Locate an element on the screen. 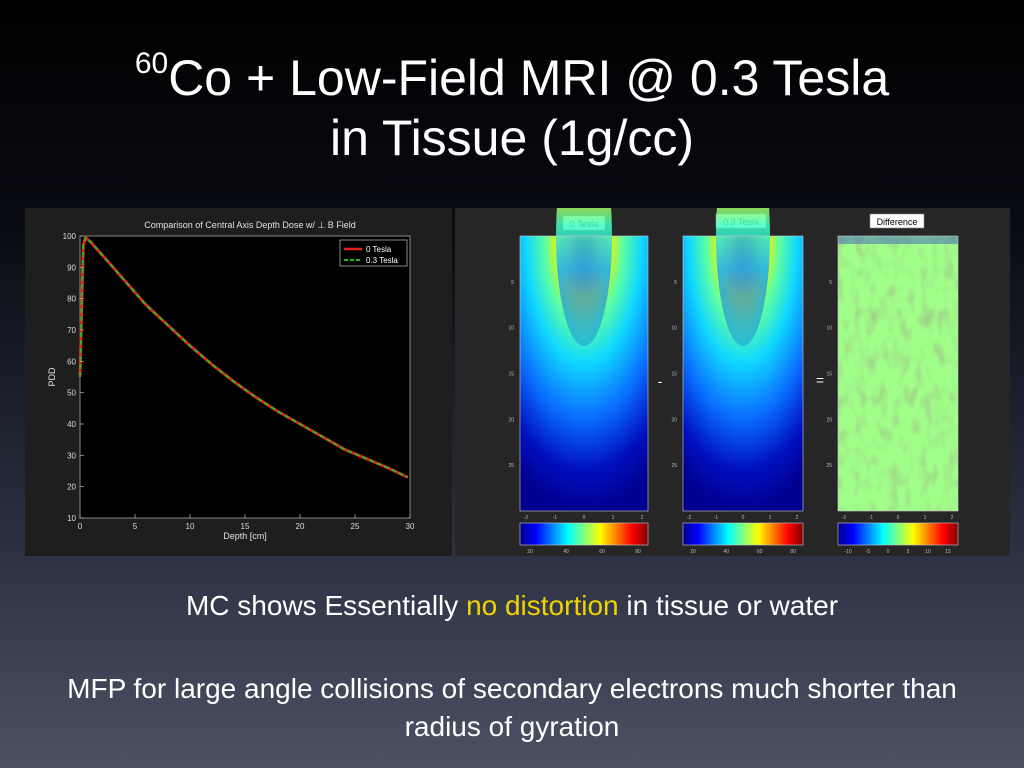 The width and height of the screenshot is (1024, 768). x-tick-label: 30 is located at coordinates (410, 526).